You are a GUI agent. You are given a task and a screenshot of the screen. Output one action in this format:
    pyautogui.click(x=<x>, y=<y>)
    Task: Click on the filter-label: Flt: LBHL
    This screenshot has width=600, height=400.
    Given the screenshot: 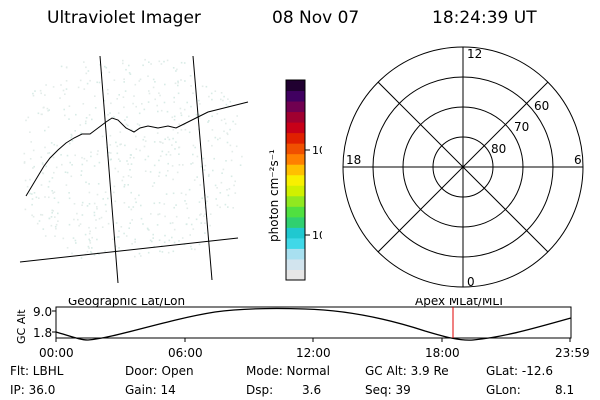 What is the action you would take?
    pyautogui.click(x=37, y=371)
    